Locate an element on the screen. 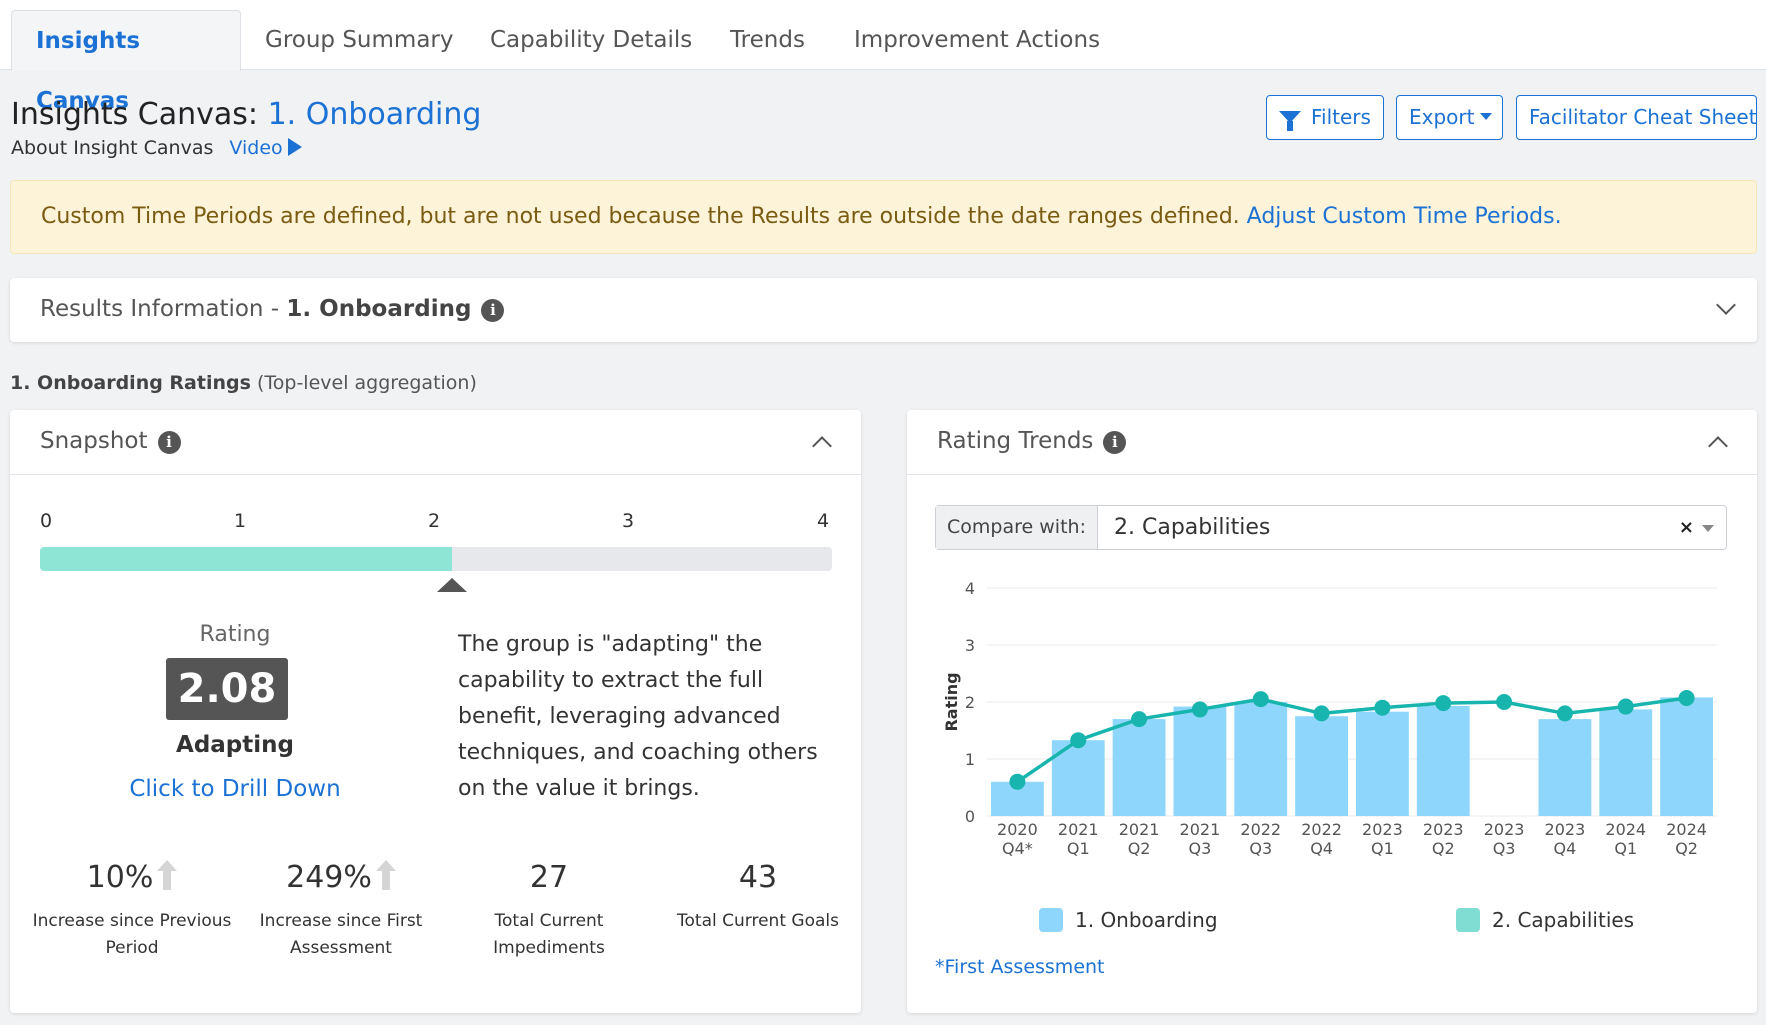 The height and width of the screenshot is (1025, 1766). legend-swatch is located at coordinates (1468, 920).